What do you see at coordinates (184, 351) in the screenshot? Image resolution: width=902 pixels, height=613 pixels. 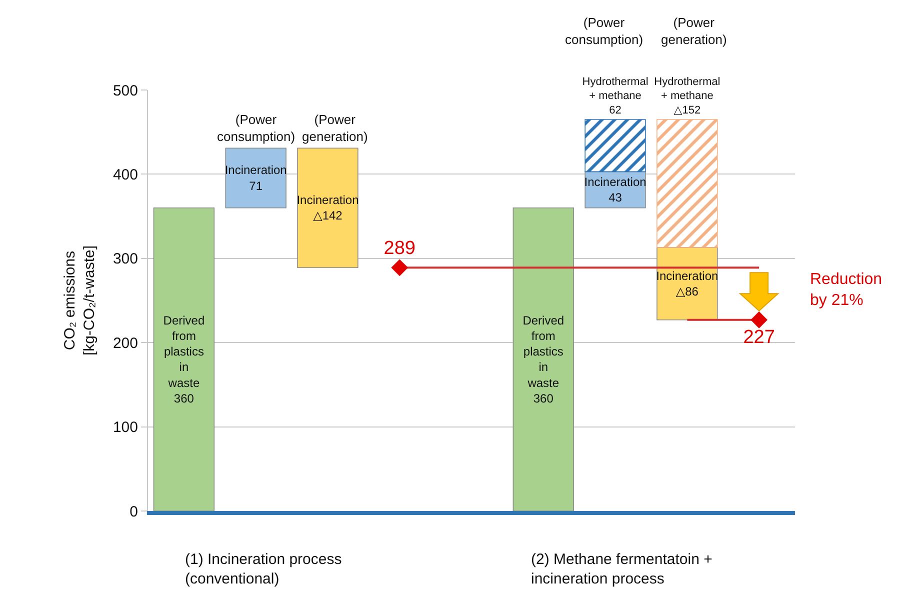 I see `text: Derived from plastics in waste` at bounding box center [184, 351].